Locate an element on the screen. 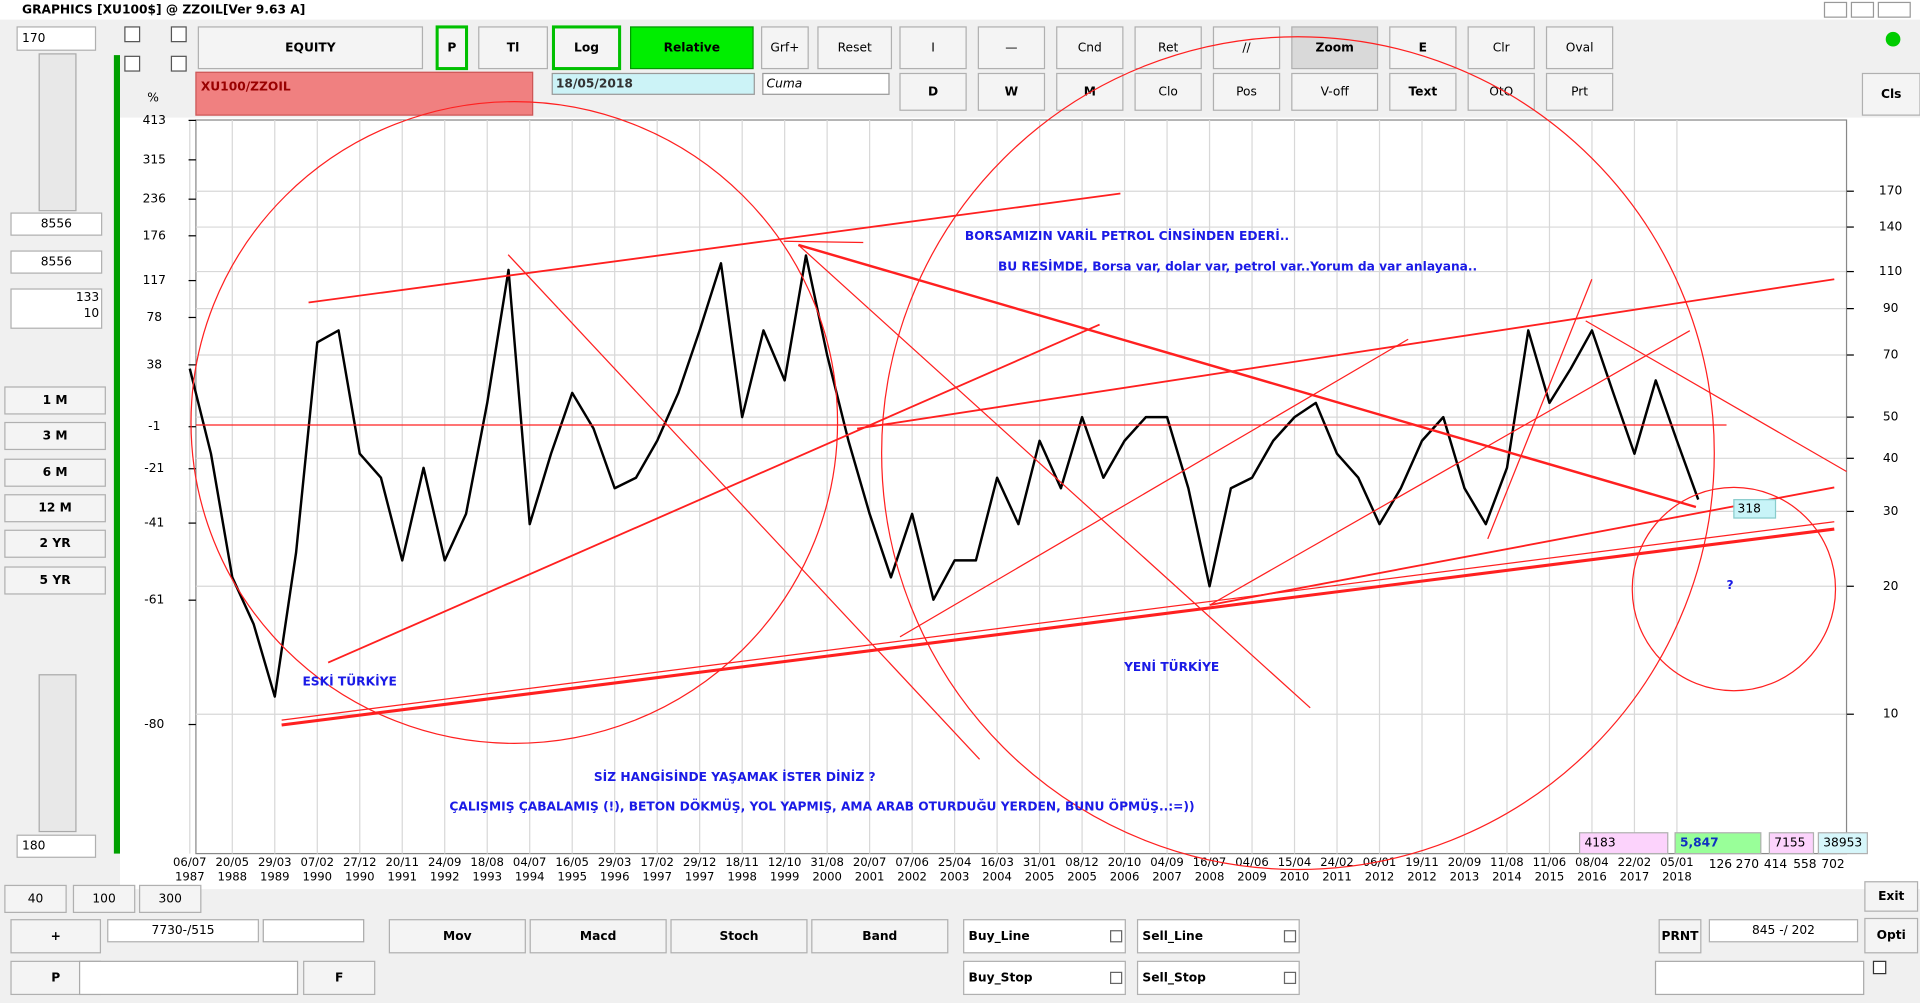 The width and height of the screenshot is (1920, 1003). button-label: OtO is located at coordinates (1501, 91).